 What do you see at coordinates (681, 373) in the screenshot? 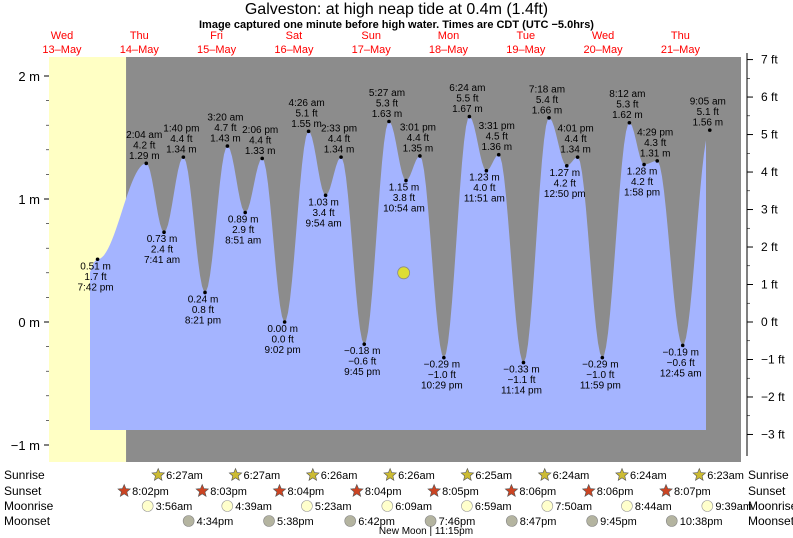
I see `tide-label: 12:45 am` at bounding box center [681, 373].